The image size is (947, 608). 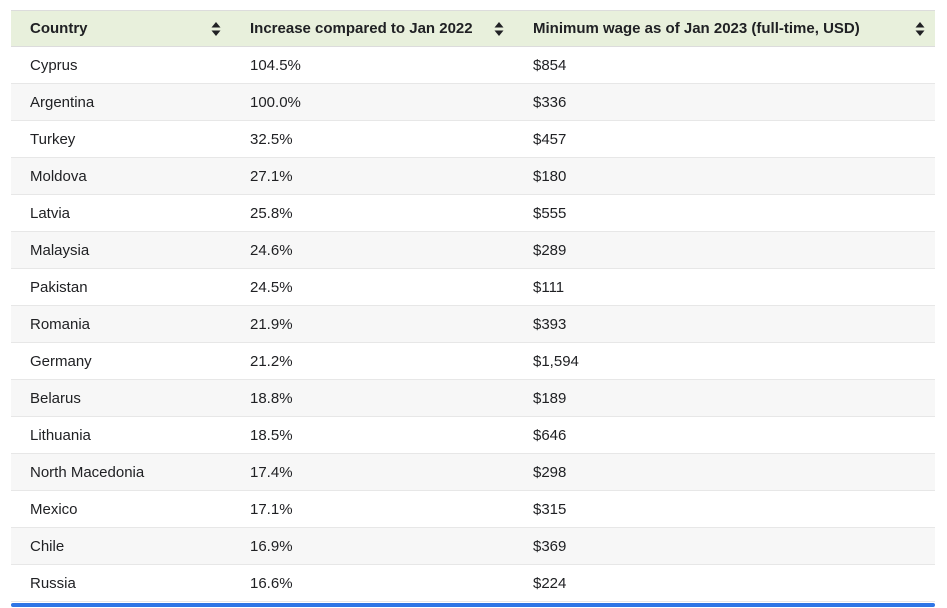 I want to click on increase-cell: 27.1%, so click(x=372, y=176).